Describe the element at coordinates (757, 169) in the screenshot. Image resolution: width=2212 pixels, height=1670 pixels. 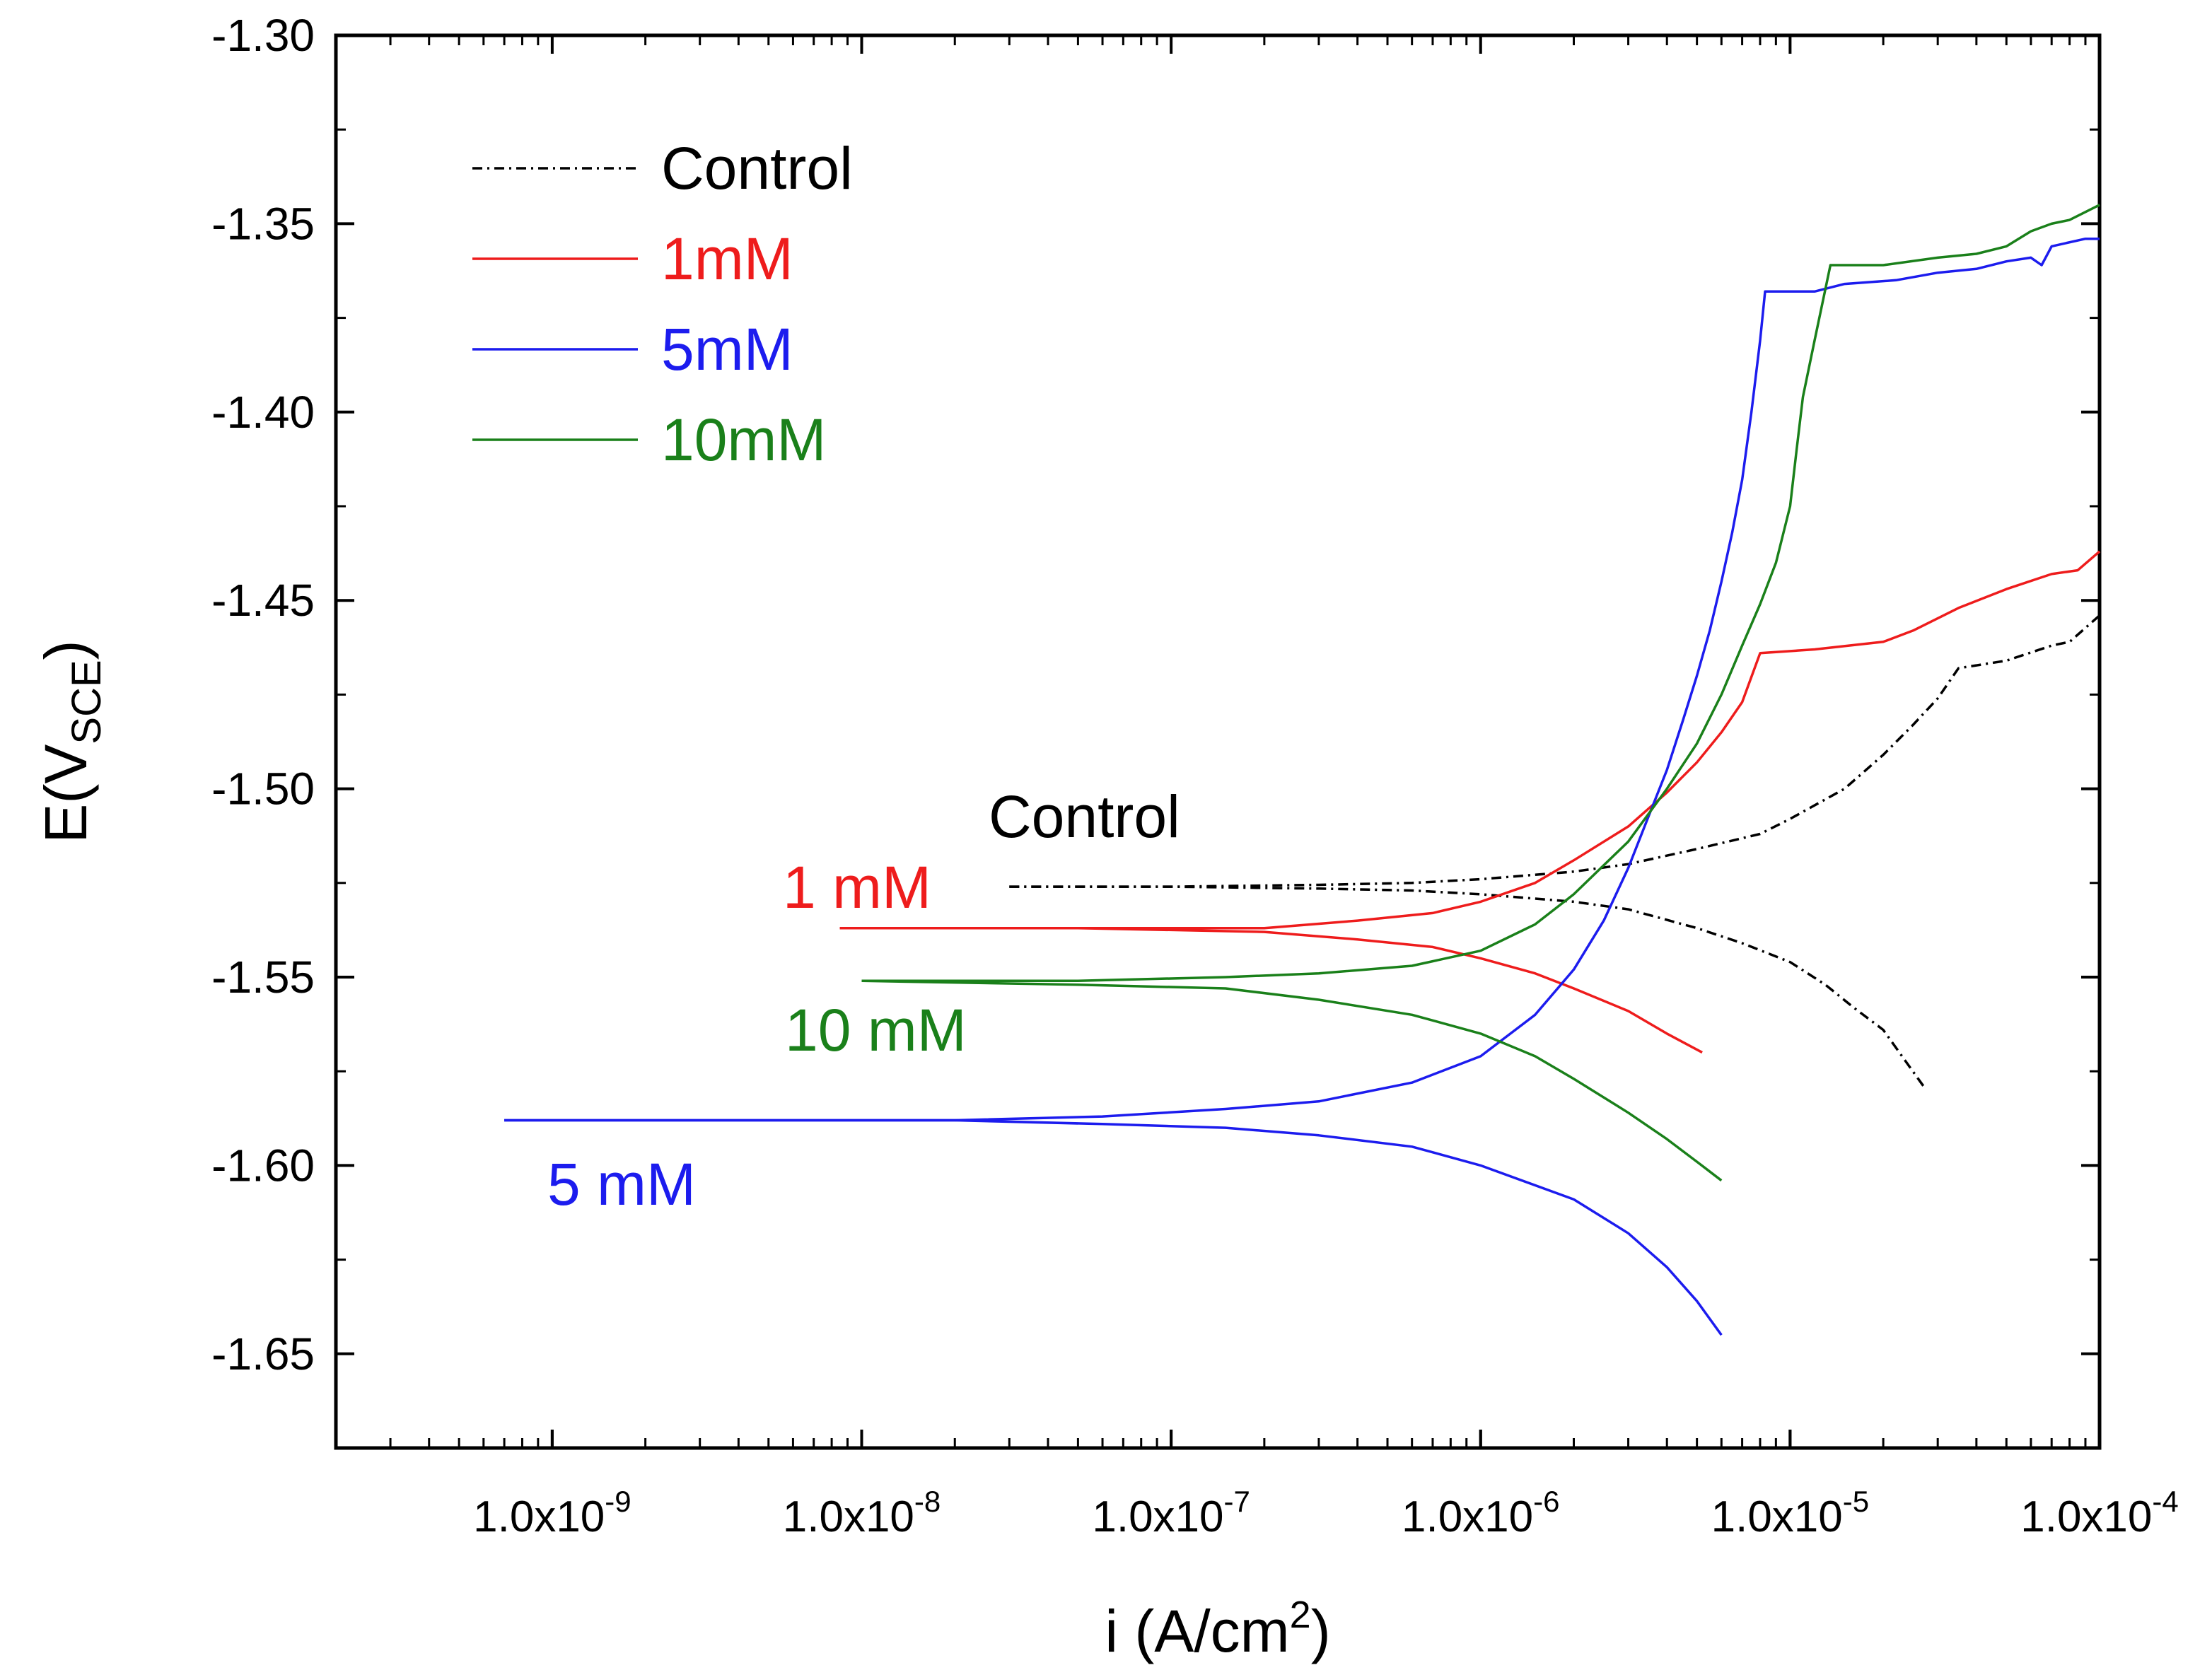
I see `legend-label-control: Control` at that location.